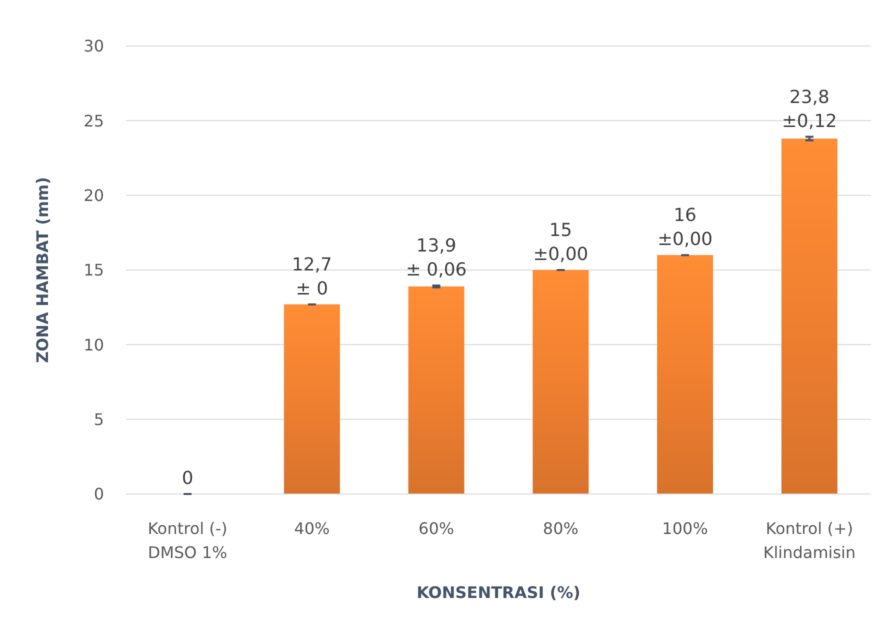 This screenshot has height=632, width=883. Describe the element at coordinates (498, 592) in the screenshot. I see `x-axis-title: KONSENTRASI (%)` at that location.